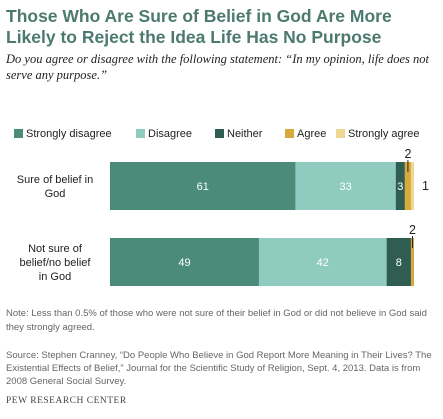 The width and height of the screenshot is (443, 419). What do you see at coordinates (425, 186) in the screenshot?
I see `external-data-label: 1` at bounding box center [425, 186].